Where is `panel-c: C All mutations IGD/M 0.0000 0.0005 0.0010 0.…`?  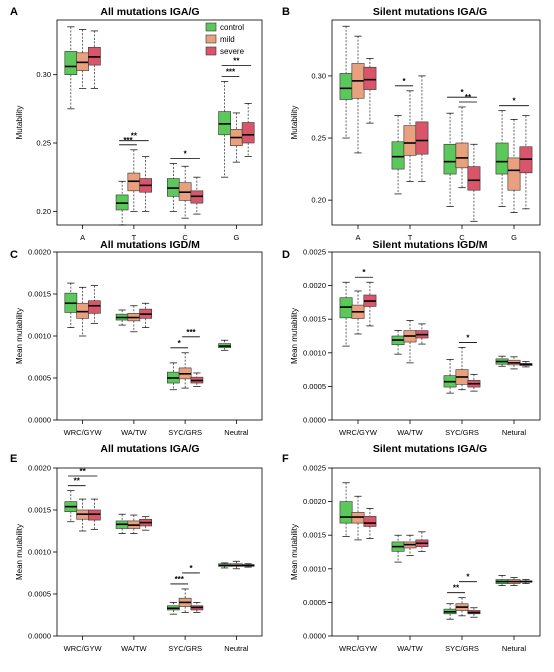
panel-c: C All mutations IGD/M 0.0000 0.0005 0.0010 0.… is located at coordinates (136, 338).